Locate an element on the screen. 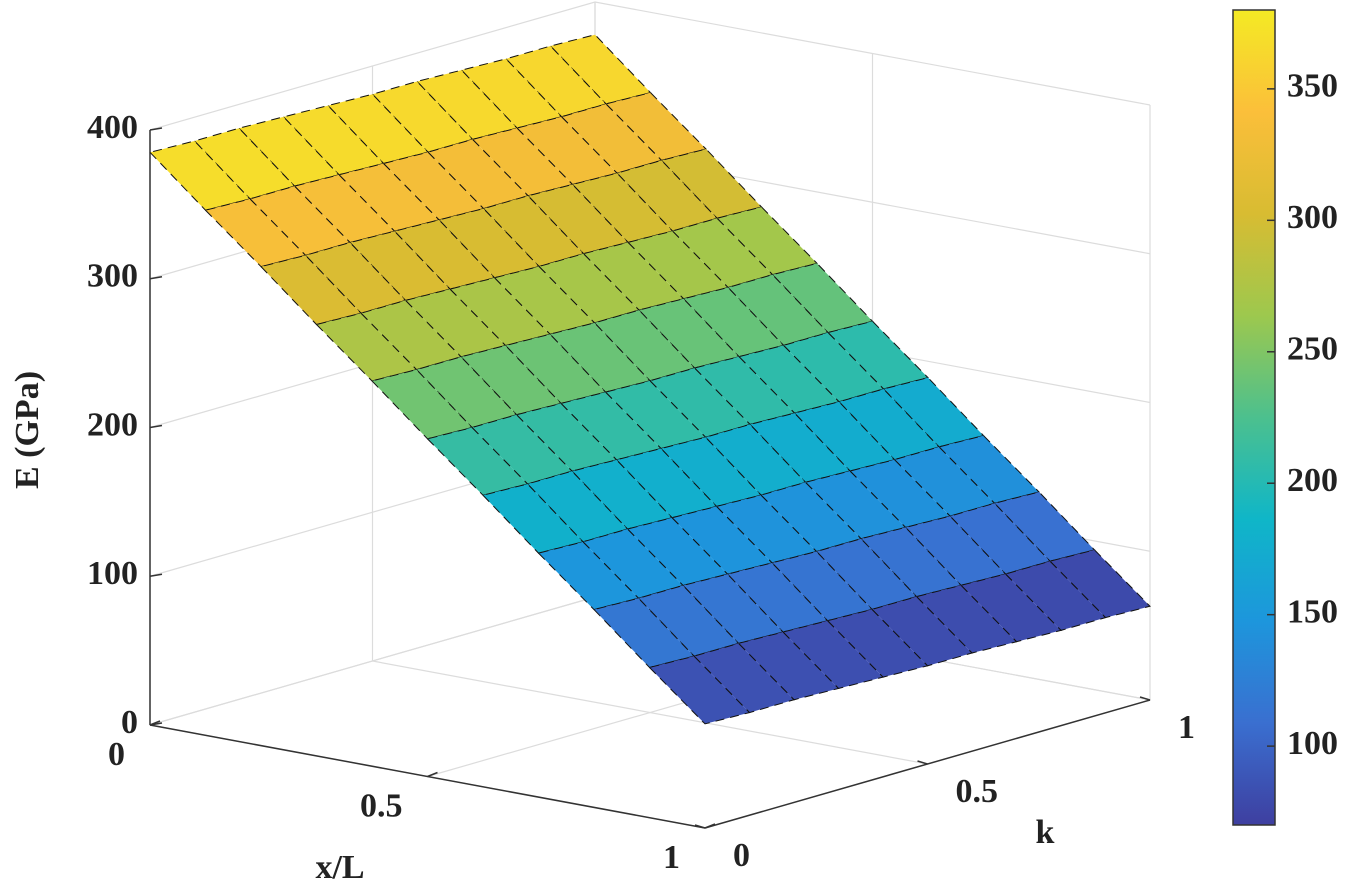 The width and height of the screenshot is (1358, 890). surface-cell is located at coordinates (699, 690).